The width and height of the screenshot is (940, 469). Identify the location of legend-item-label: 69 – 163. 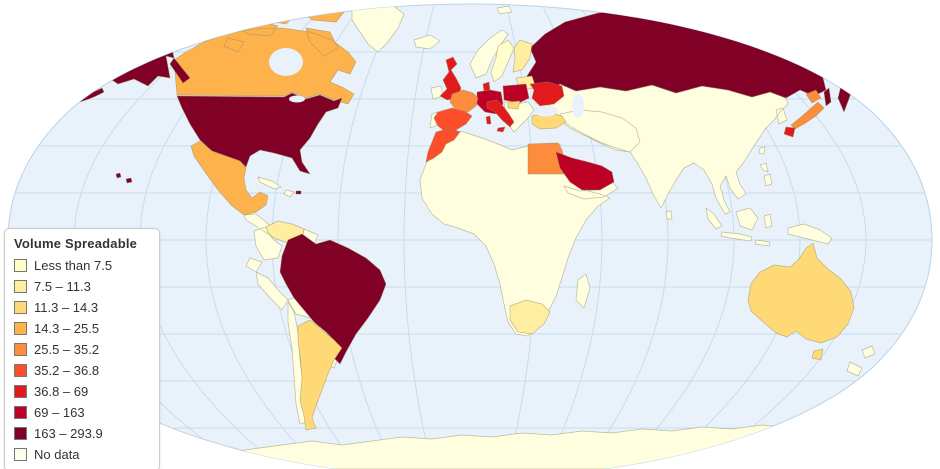
(59, 412).